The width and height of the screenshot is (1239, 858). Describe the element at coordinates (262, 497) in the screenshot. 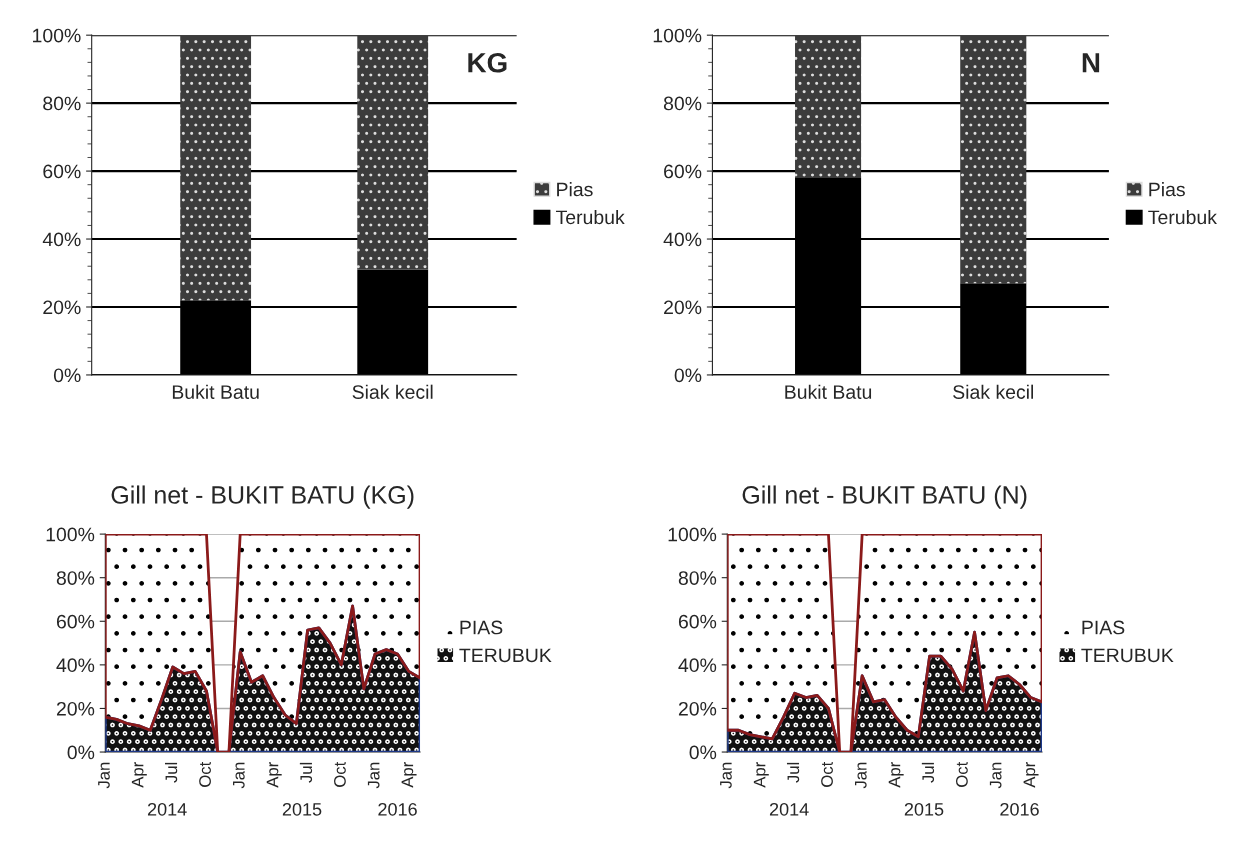

I see `chart-title: Gill net - BUKIT BATU (KG)` at that location.